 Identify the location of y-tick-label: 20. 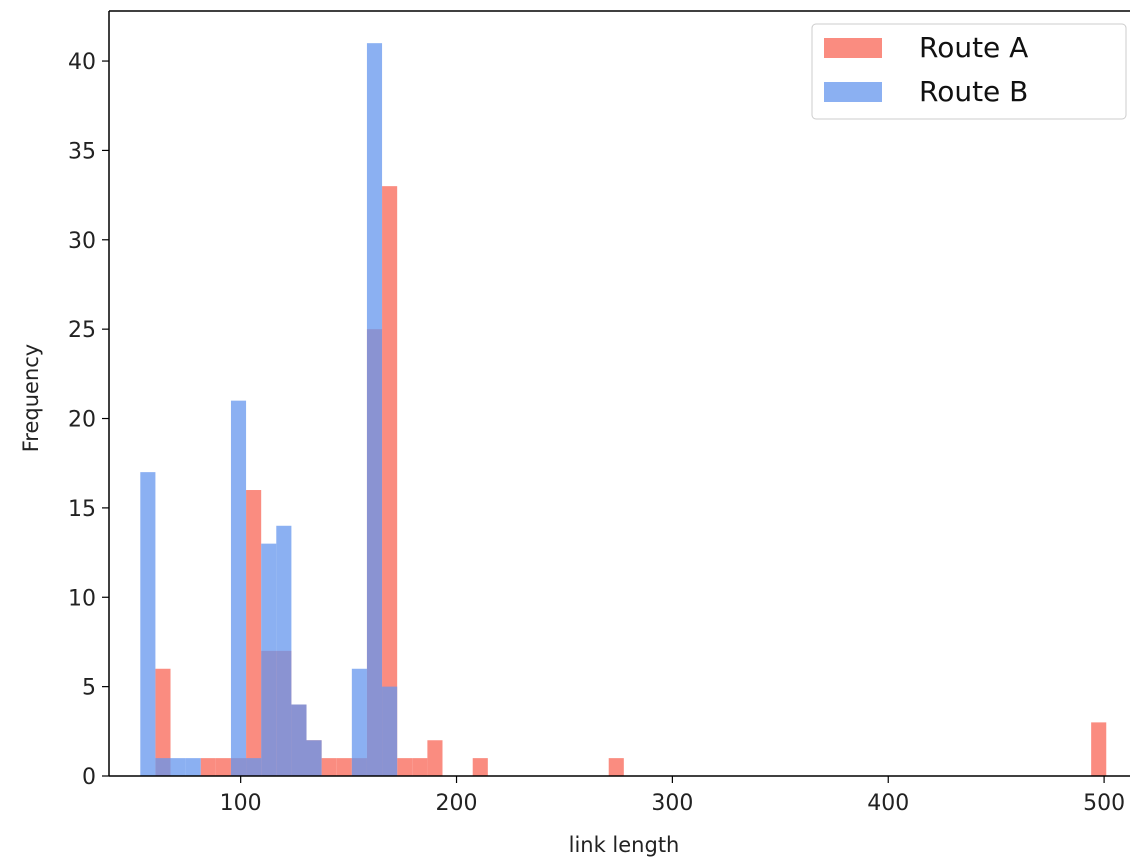
(82, 420).